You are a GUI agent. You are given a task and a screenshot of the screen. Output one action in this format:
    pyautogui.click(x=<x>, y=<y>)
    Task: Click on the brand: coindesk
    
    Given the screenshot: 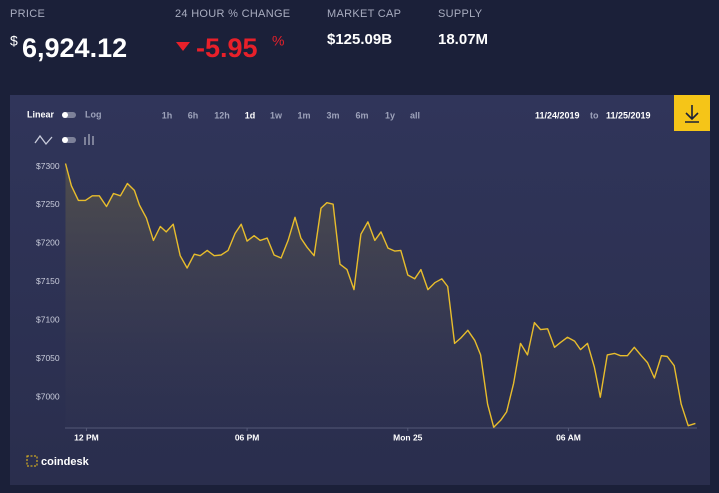 What is the action you would take?
    pyautogui.click(x=65, y=462)
    